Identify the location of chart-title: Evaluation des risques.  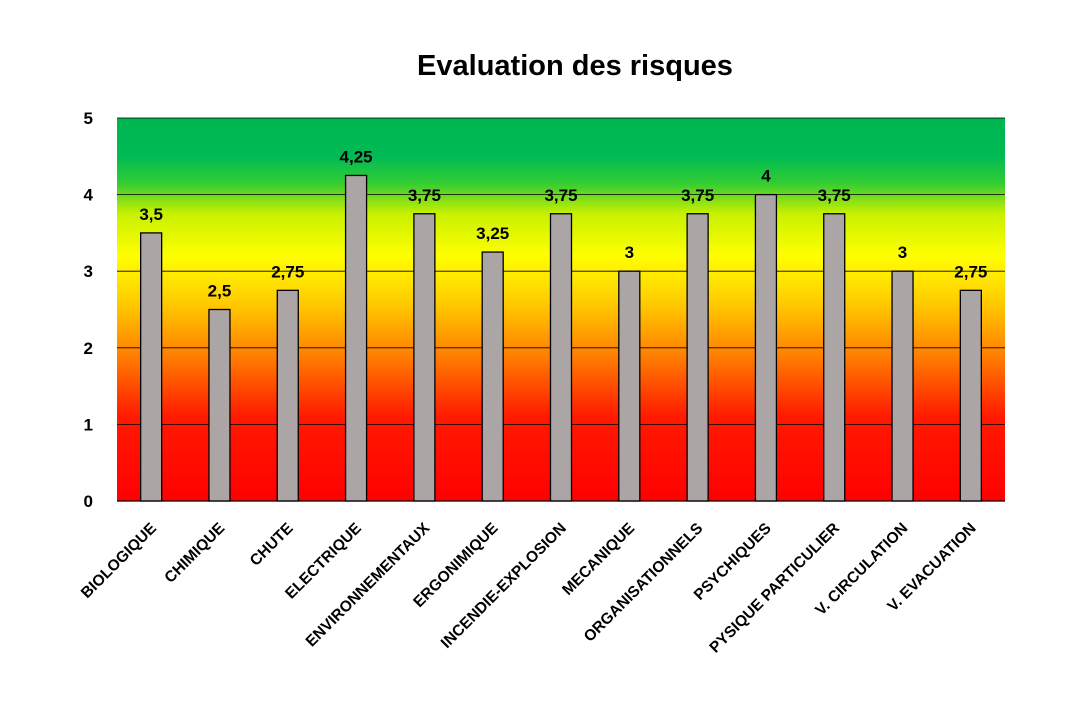
(575, 66).